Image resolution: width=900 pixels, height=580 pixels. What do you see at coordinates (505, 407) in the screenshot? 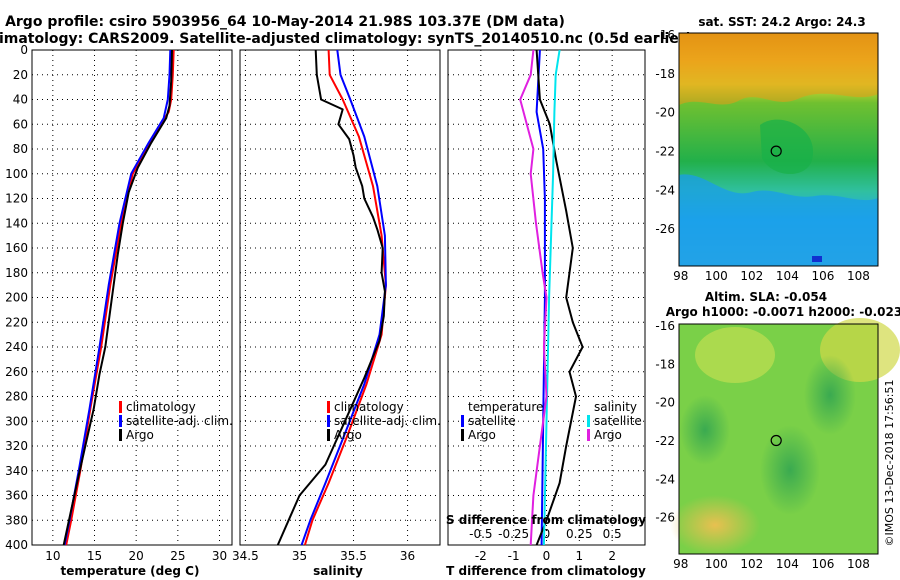
I see `legend-heading-temperature: temperature` at bounding box center [505, 407].